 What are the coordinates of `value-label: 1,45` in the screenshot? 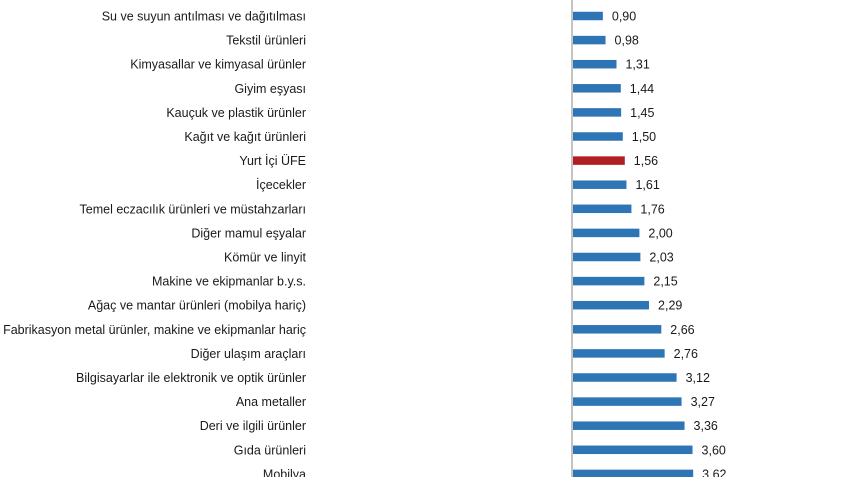 It's located at (642, 113).